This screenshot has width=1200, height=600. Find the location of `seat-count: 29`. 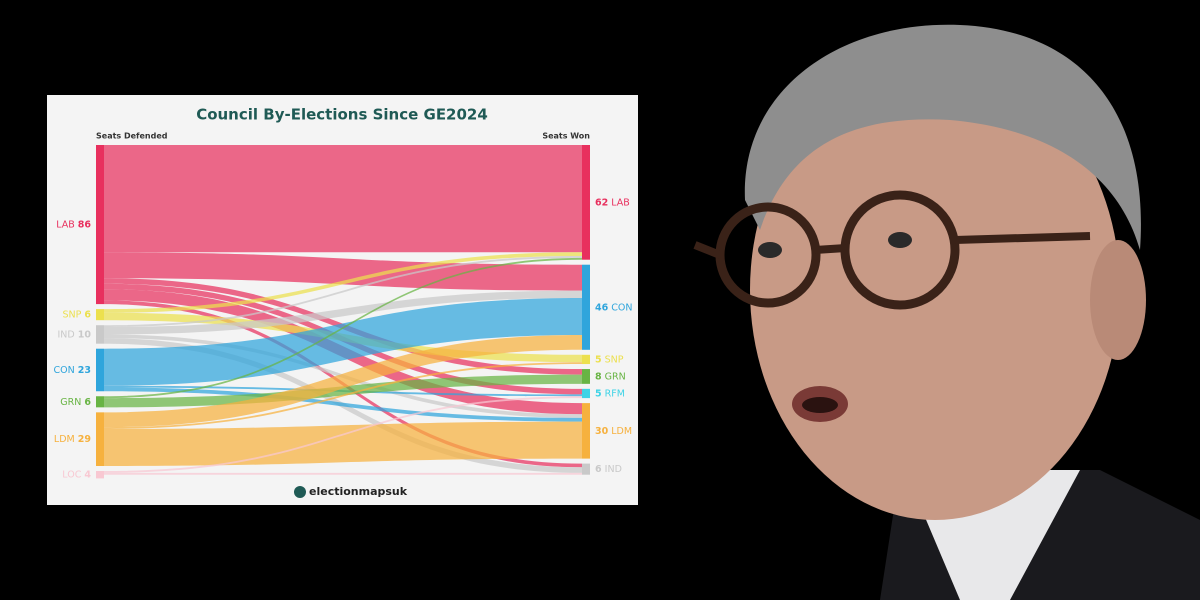

seat-count: 29 is located at coordinates (84, 439).